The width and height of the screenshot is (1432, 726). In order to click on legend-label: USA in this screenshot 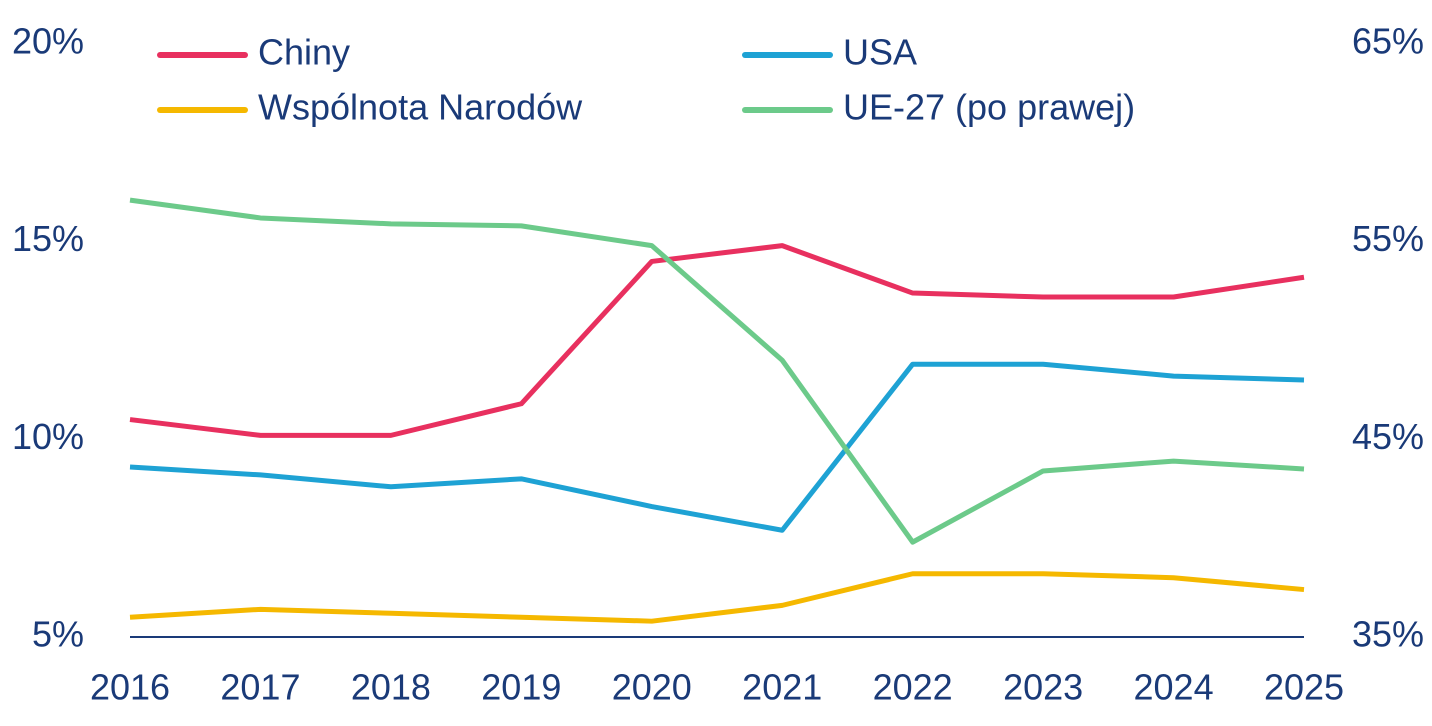, I will do `click(880, 52)`.